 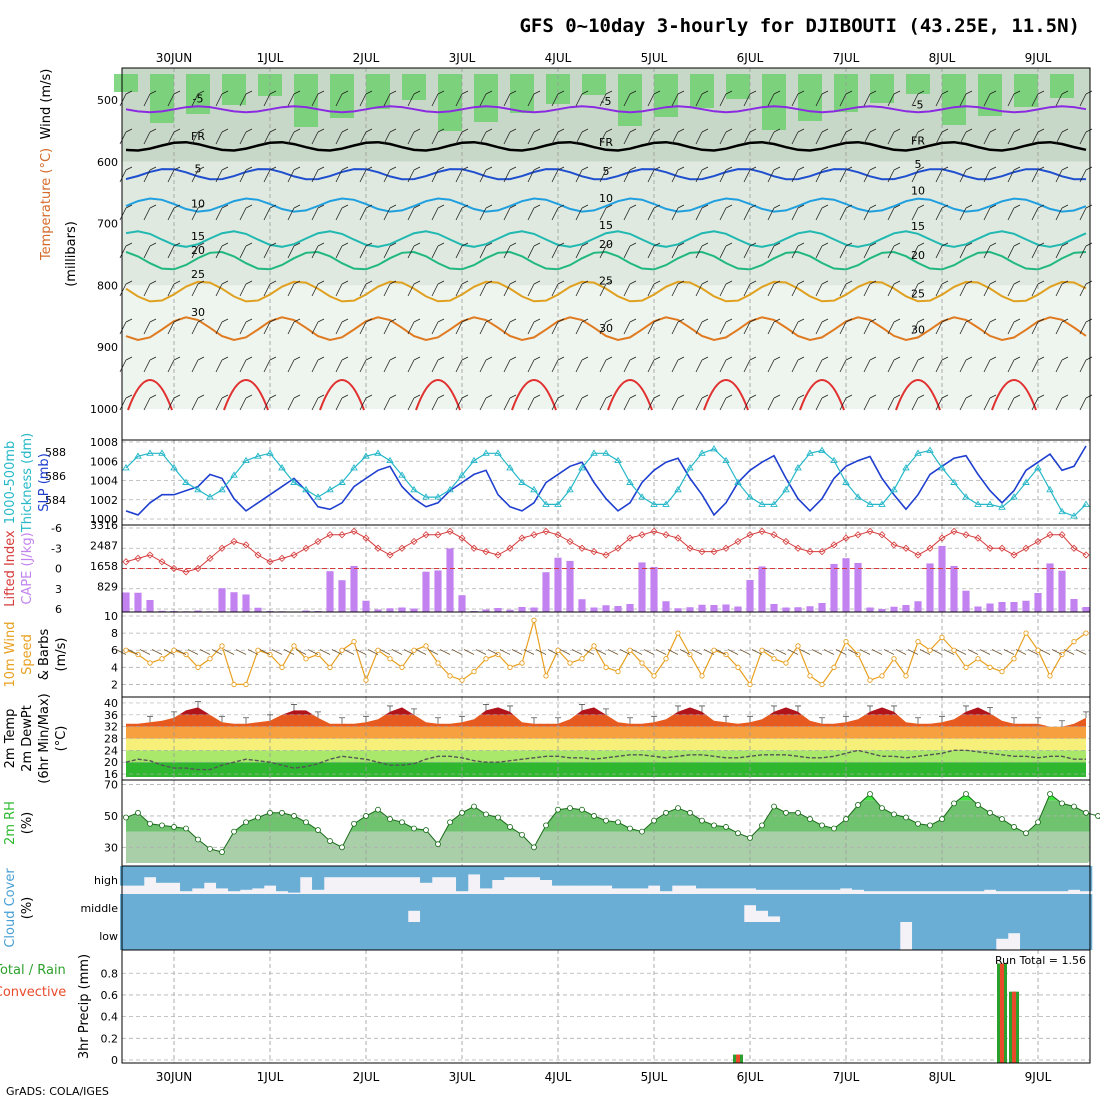 I want to click on wind-ytick-label: 8, so click(x=114, y=633).